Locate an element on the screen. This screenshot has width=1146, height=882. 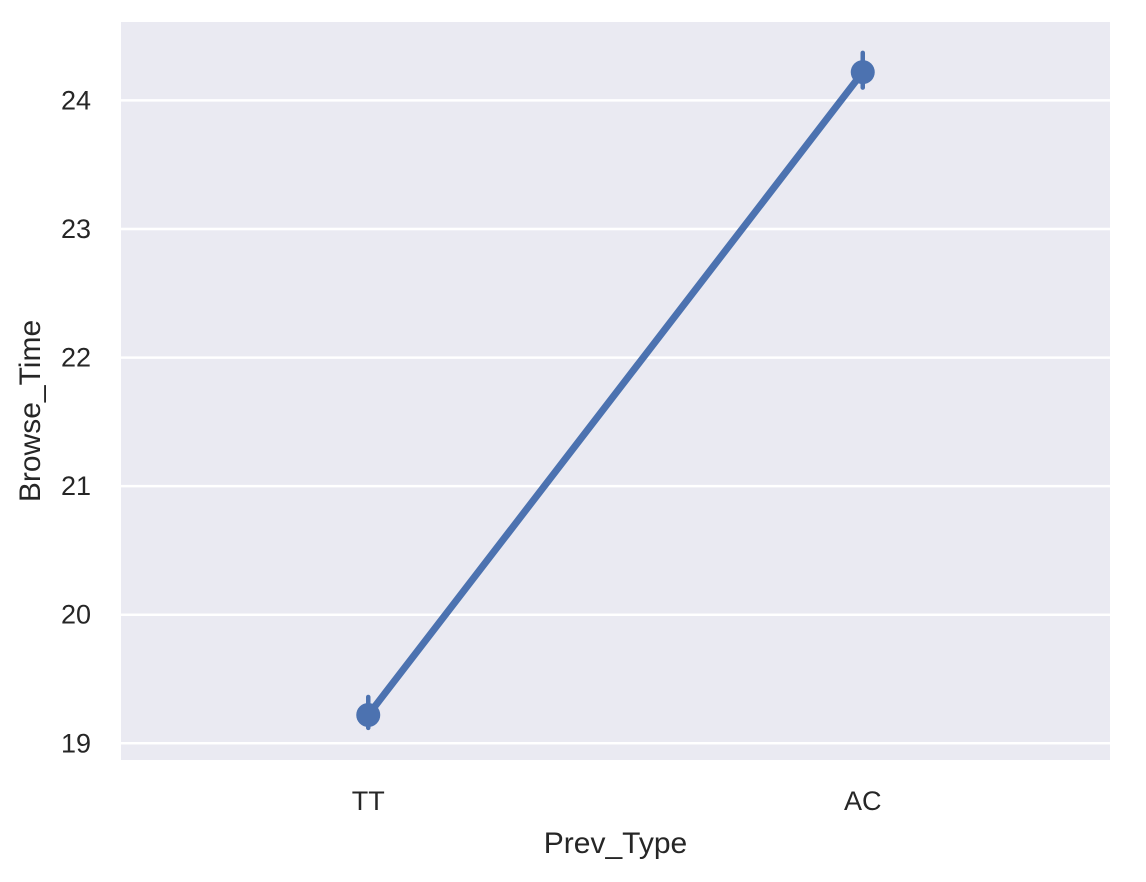
y-tick-label: 24 is located at coordinates (76, 100).